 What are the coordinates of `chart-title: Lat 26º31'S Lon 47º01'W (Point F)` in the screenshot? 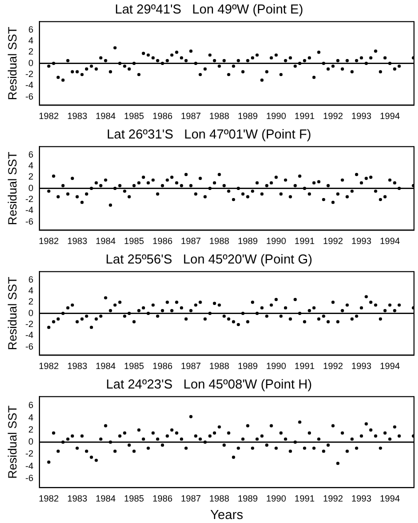 It's located at (209, 134).